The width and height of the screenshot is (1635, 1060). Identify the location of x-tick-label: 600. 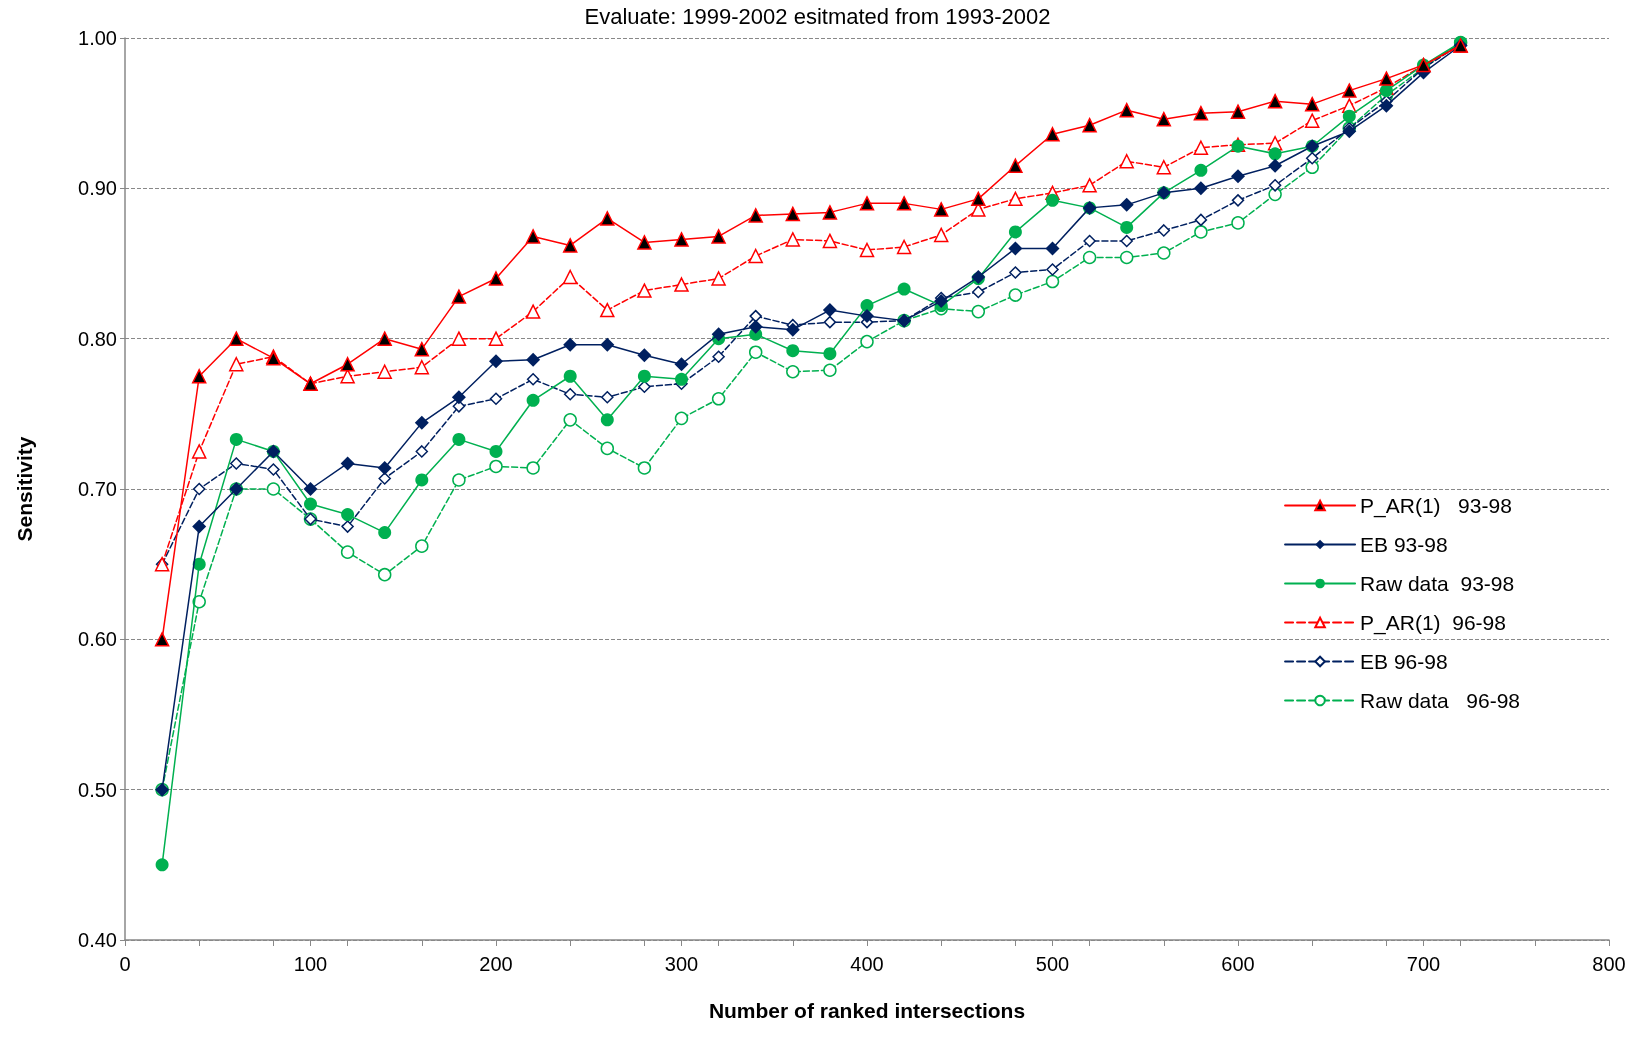
(1238, 964).